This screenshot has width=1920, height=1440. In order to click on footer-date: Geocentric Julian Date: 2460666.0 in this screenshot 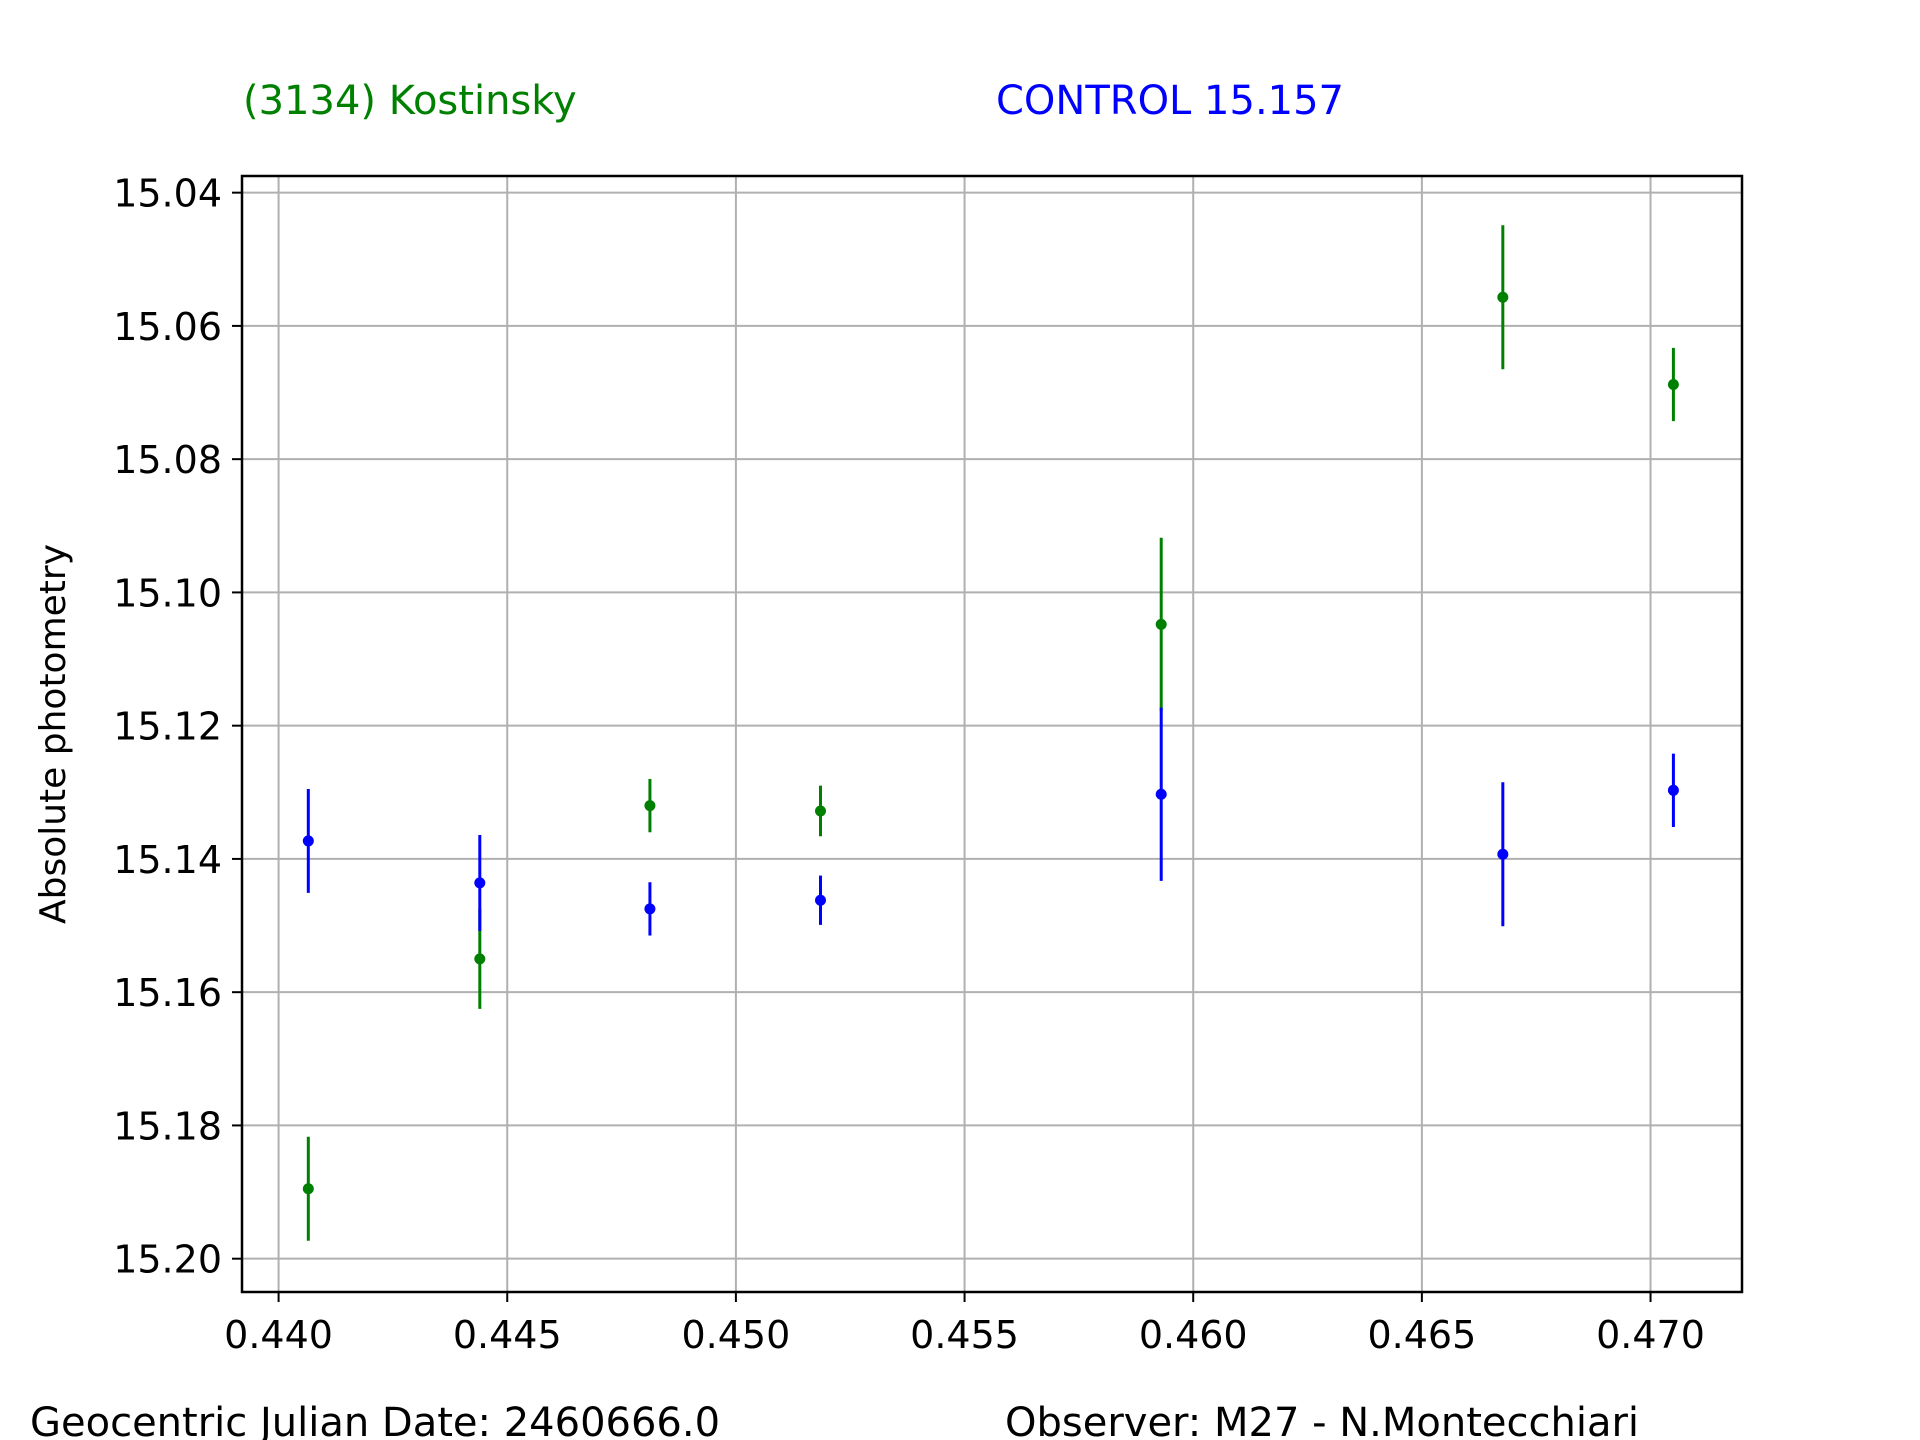, I will do `click(375, 1420)`.